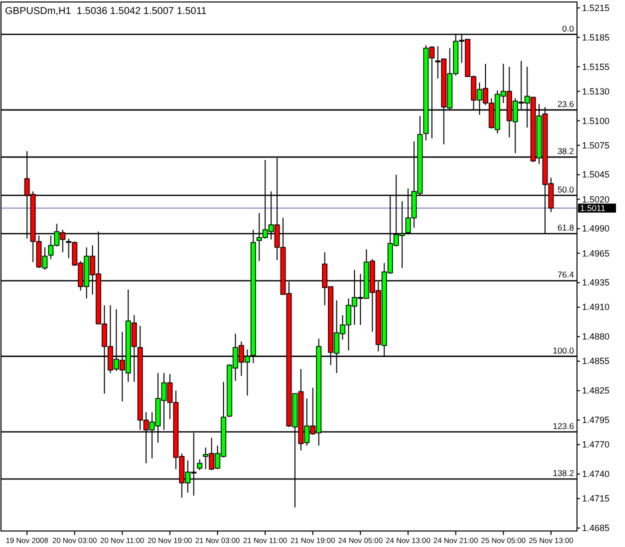 The height and width of the screenshot is (547, 625). Describe the element at coordinates (565, 189) in the screenshot. I see `annotation: 50.0` at that location.